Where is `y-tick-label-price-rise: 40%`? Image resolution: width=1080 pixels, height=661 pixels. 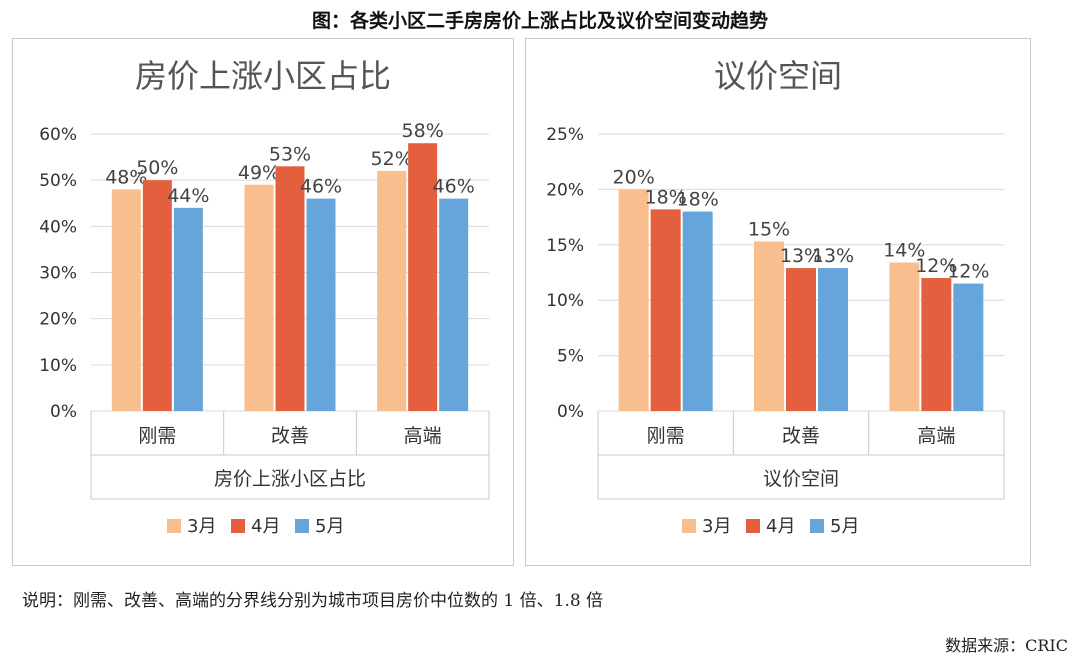
y-tick-label-price-rise: 40% is located at coordinates (58, 227).